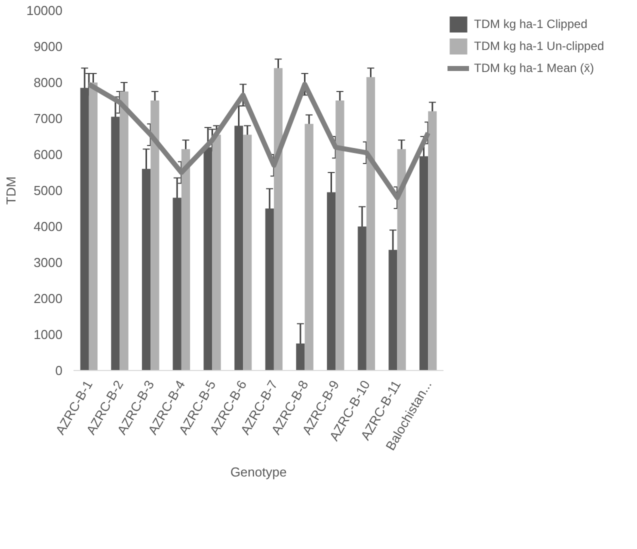 This screenshot has height=549, width=637. Describe the element at coordinates (534, 68) in the screenshot. I see `legend-label: TDM kg ha-1 Mean (x̄)` at that location.